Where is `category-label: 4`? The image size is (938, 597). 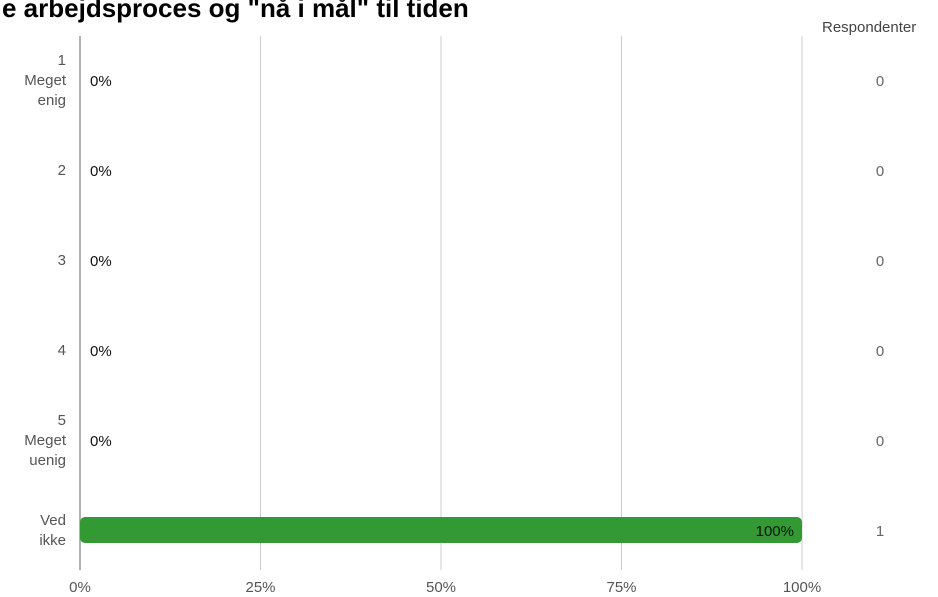 category-label: 4 is located at coordinates (62, 350).